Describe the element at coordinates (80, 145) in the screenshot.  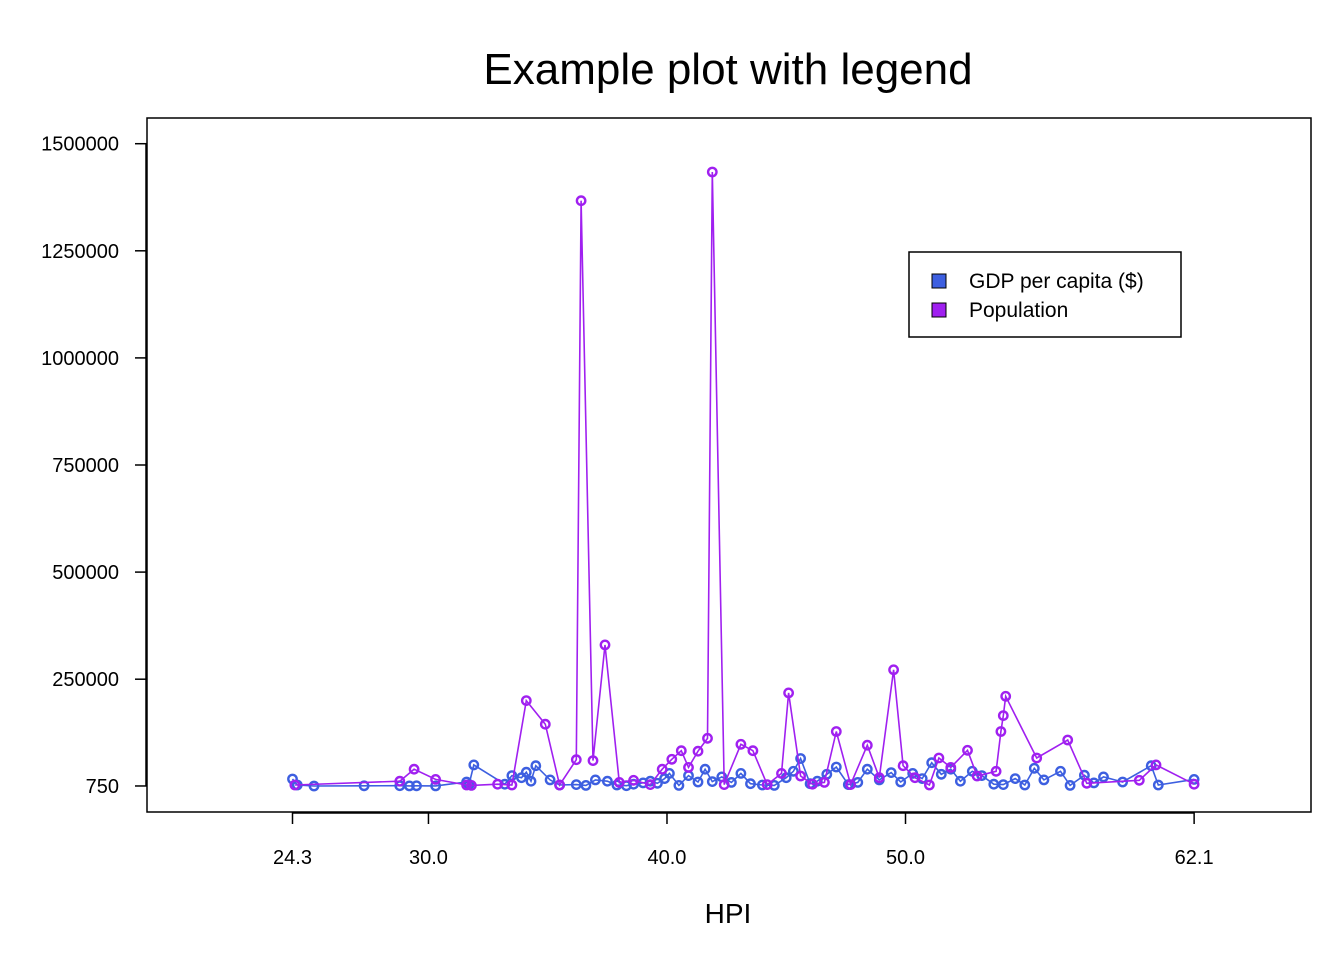
I see `y-tick-label: 1500000` at that location.